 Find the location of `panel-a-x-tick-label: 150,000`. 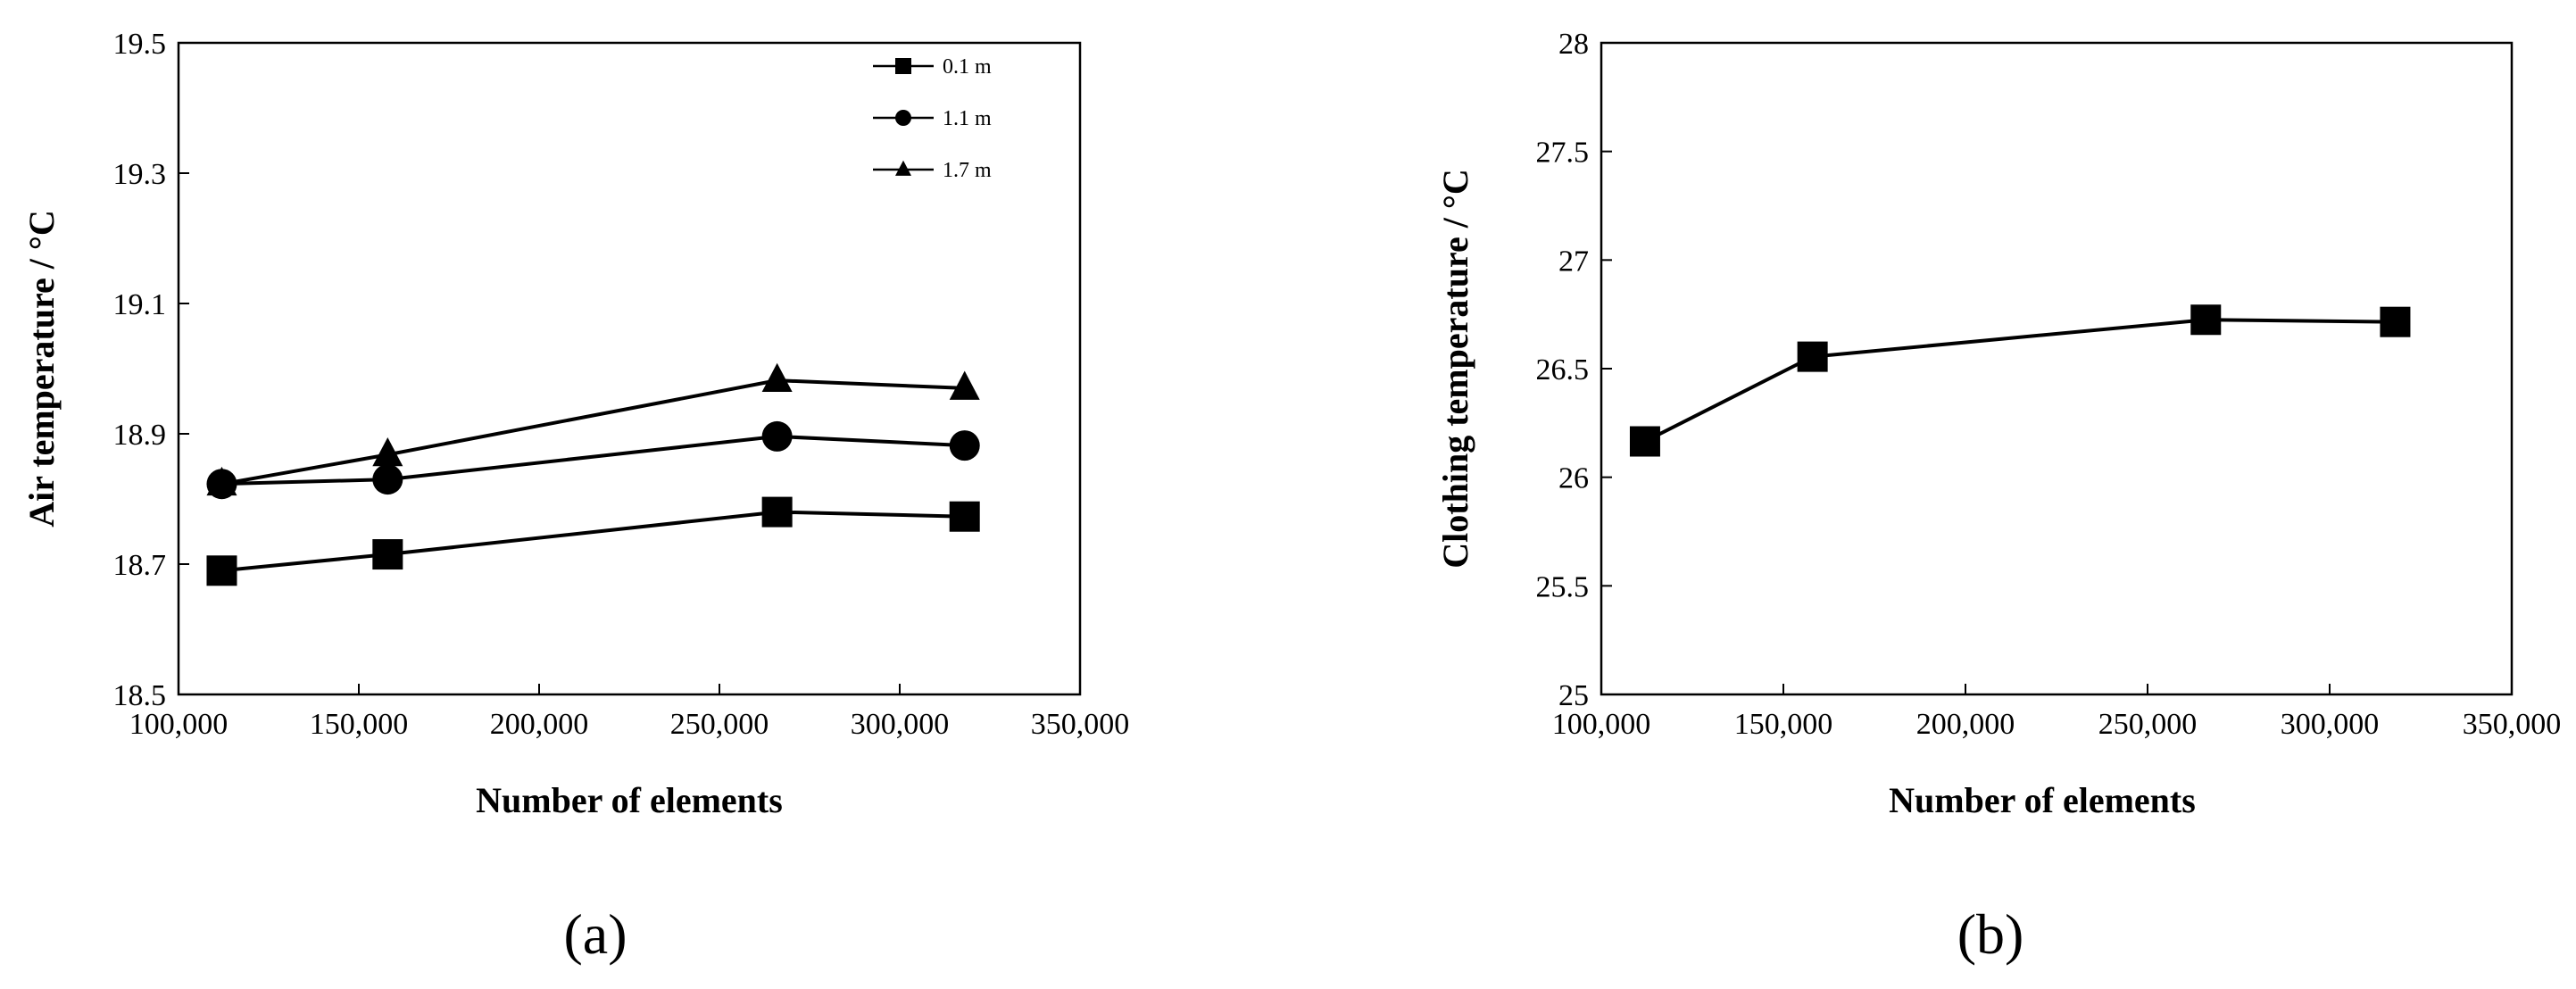

panel-a-x-tick-label: 150,000 is located at coordinates (360, 725).